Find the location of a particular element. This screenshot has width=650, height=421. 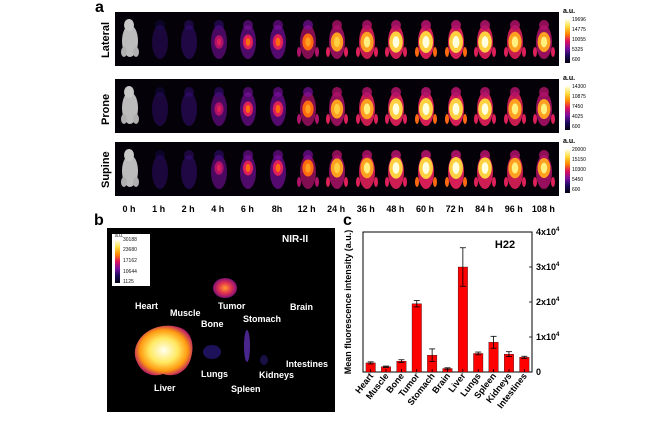

organ-label-heart: Heart is located at coordinates (147, 306).